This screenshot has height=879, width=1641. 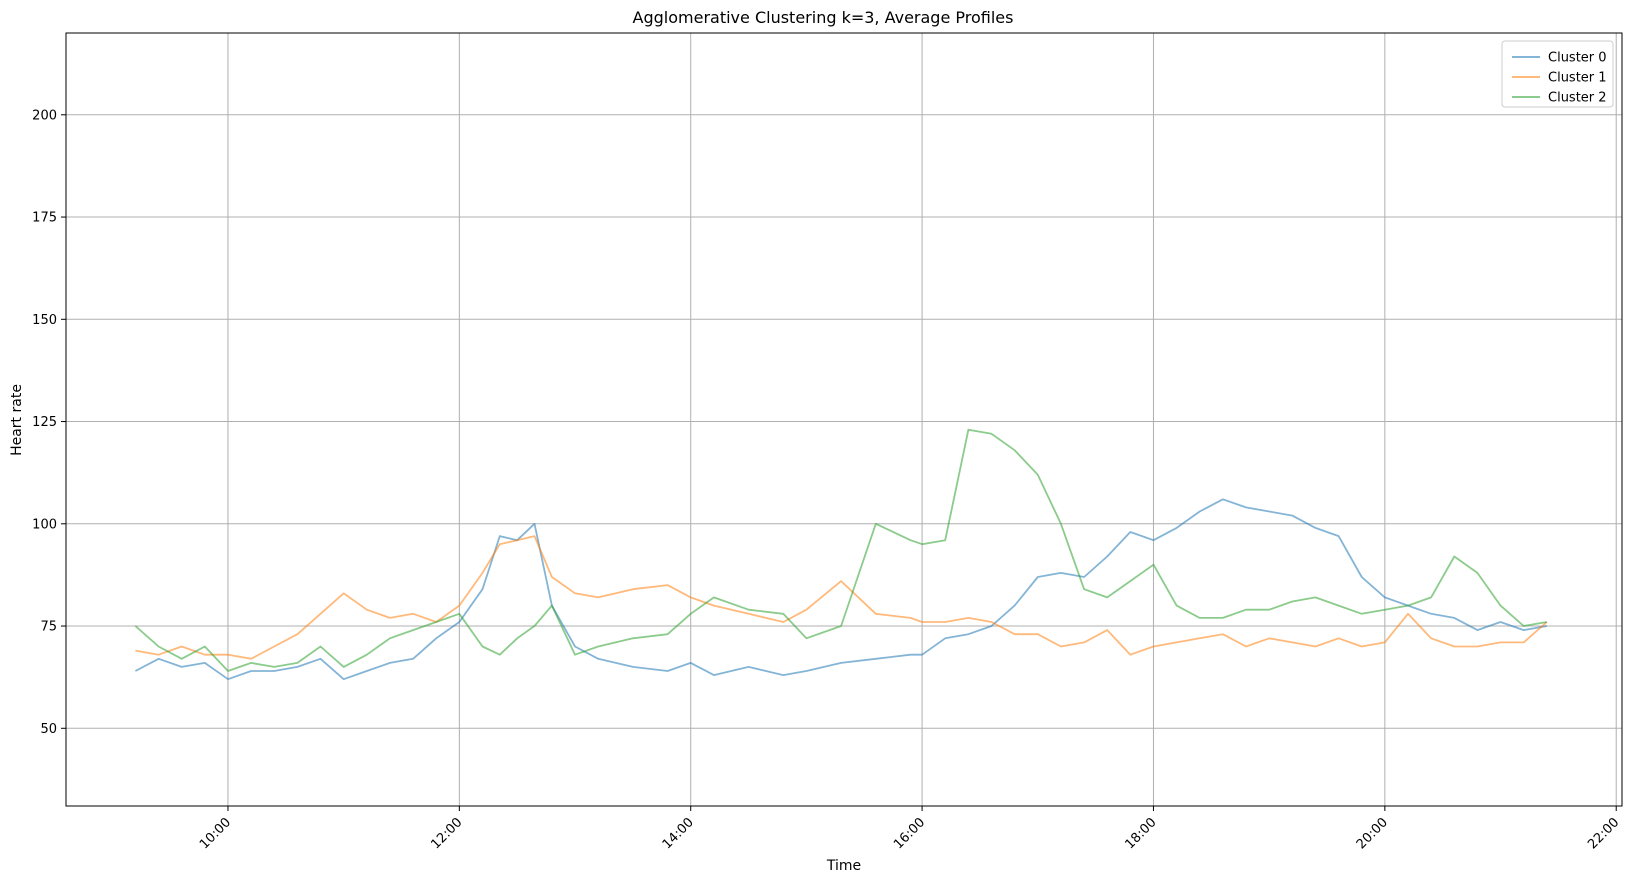 What do you see at coordinates (1577, 78) in the screenshot?
I see `legend-label-cluster-1: Cluster 1` at bounding box center [1577, 78].